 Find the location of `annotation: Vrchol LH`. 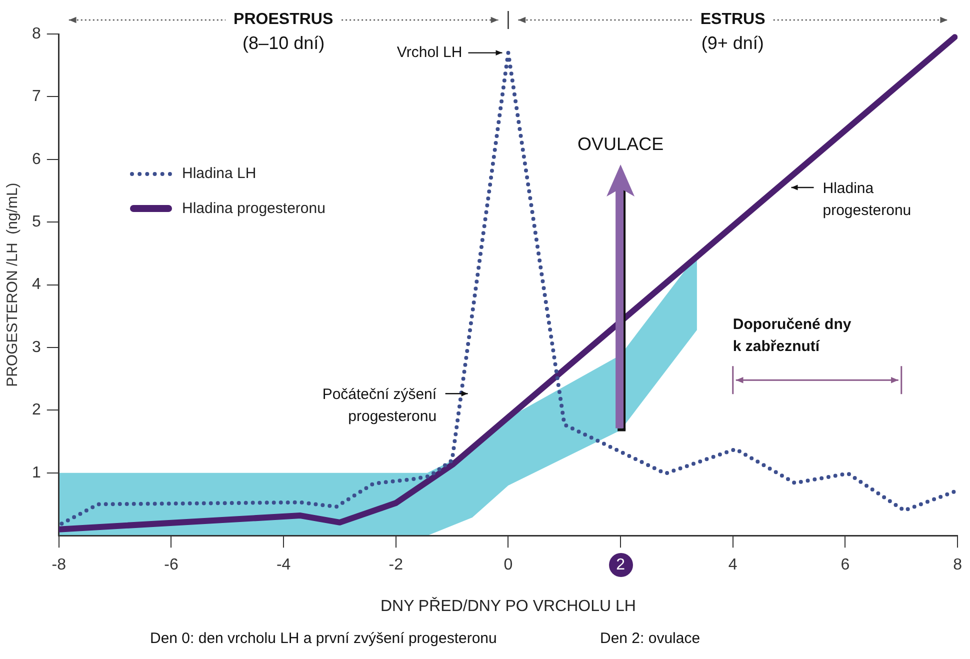

annotation: Vrchol LH is located at coordinates (429, 52).